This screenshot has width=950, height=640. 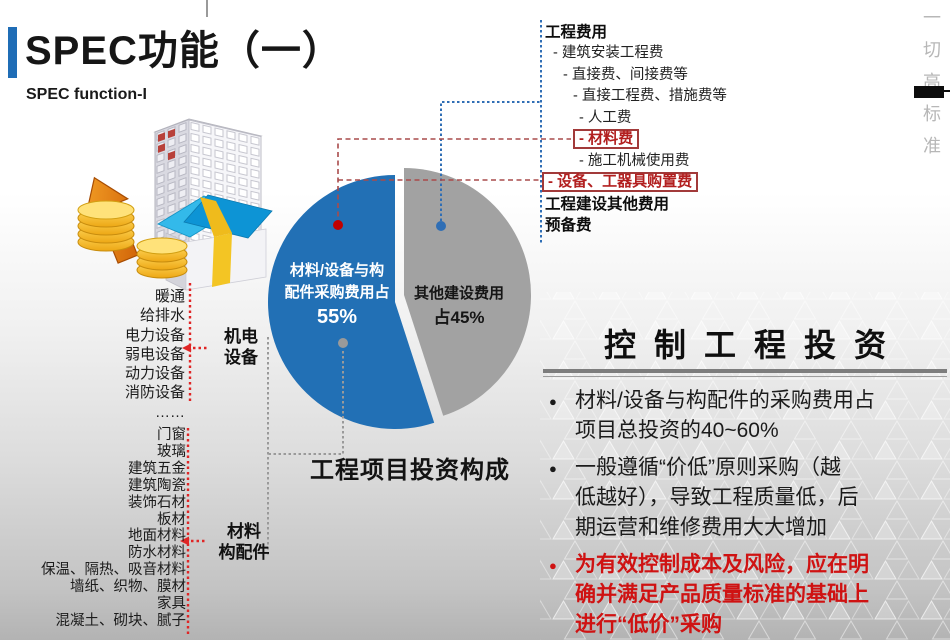 I want to click on right-panel-heading: 控制工程投资, so click(x=753, y=345).